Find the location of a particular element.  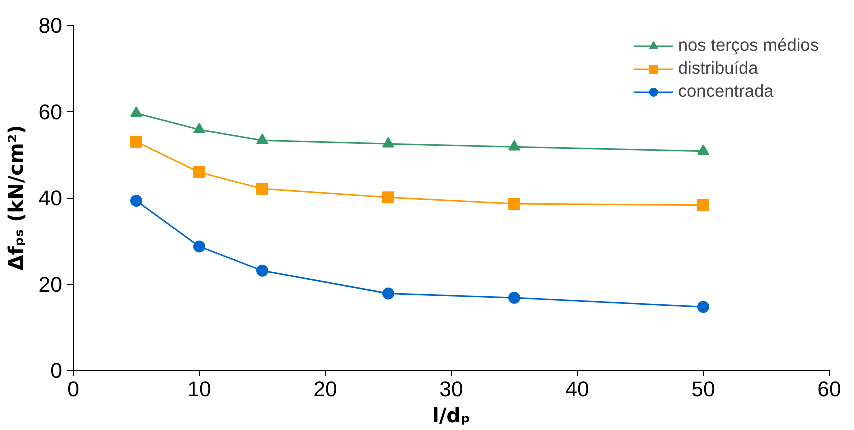

x-tick-label: 20 is located at coordinates (326, 390).